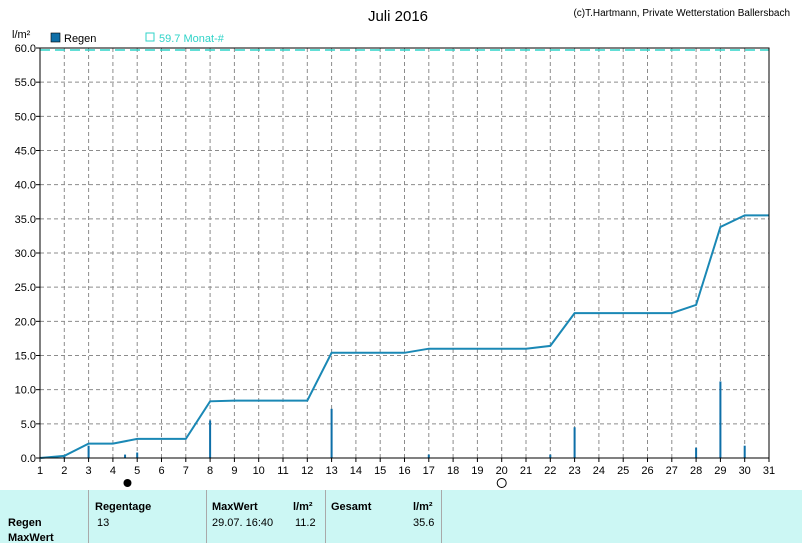  What do you see at coordinates (25, 391) in the screenshot?
I see `y-tick-label: 10.0` at bounding box center [25, 391].